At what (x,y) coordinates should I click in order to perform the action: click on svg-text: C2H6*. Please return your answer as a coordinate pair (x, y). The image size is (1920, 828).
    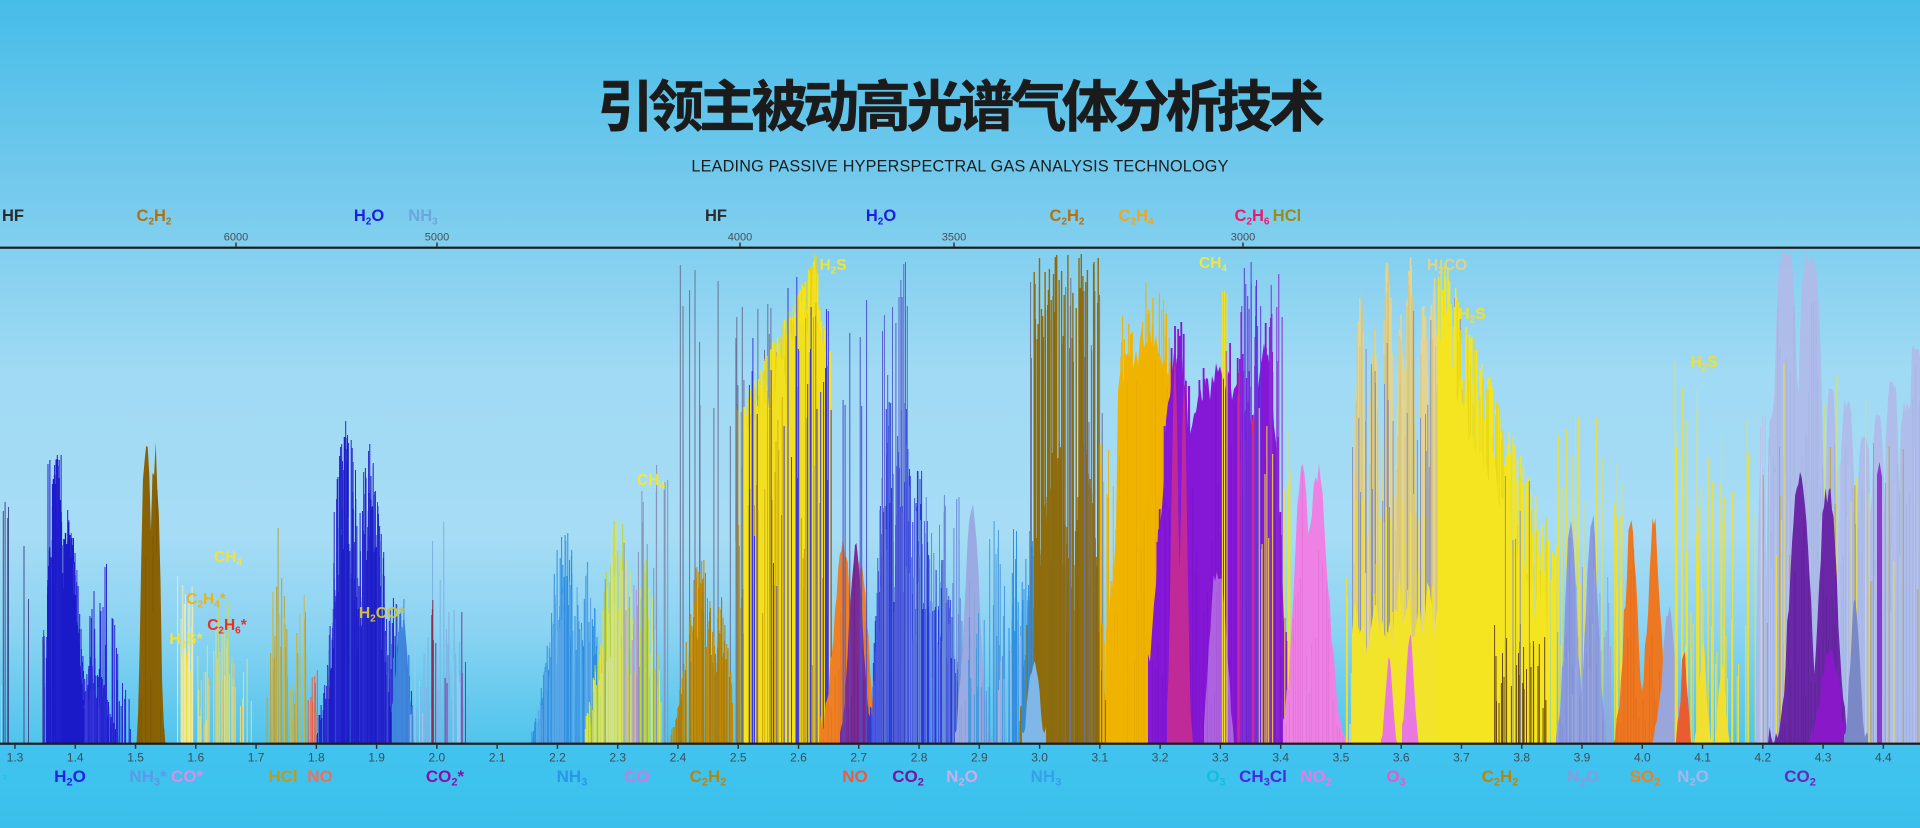
    Looking at the image, I should click on (227, 627).